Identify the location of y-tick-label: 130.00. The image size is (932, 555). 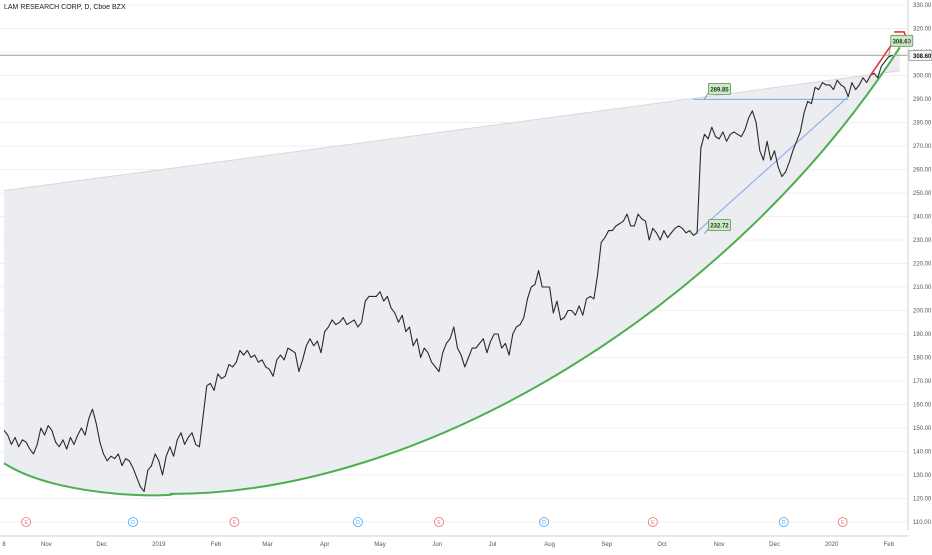
(922, 476).